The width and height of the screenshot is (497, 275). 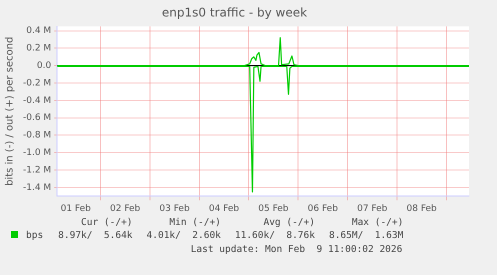 I want to click on x-tick-label: 03 Feb, so click(x=174, y=209).